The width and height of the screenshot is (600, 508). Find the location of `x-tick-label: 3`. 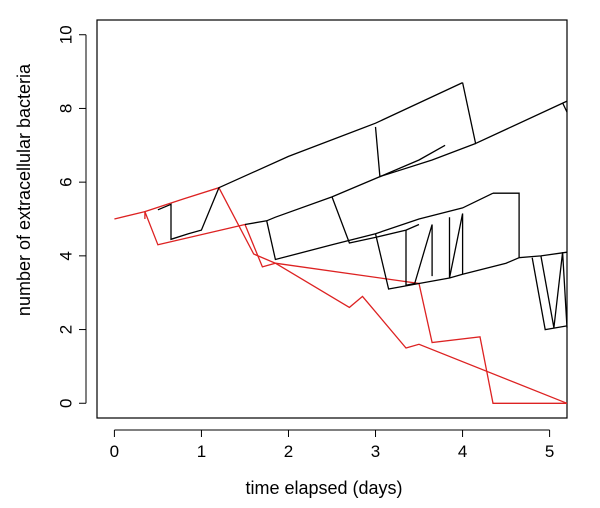

x-tick-label: 3 is located at coordinates (375, 451).